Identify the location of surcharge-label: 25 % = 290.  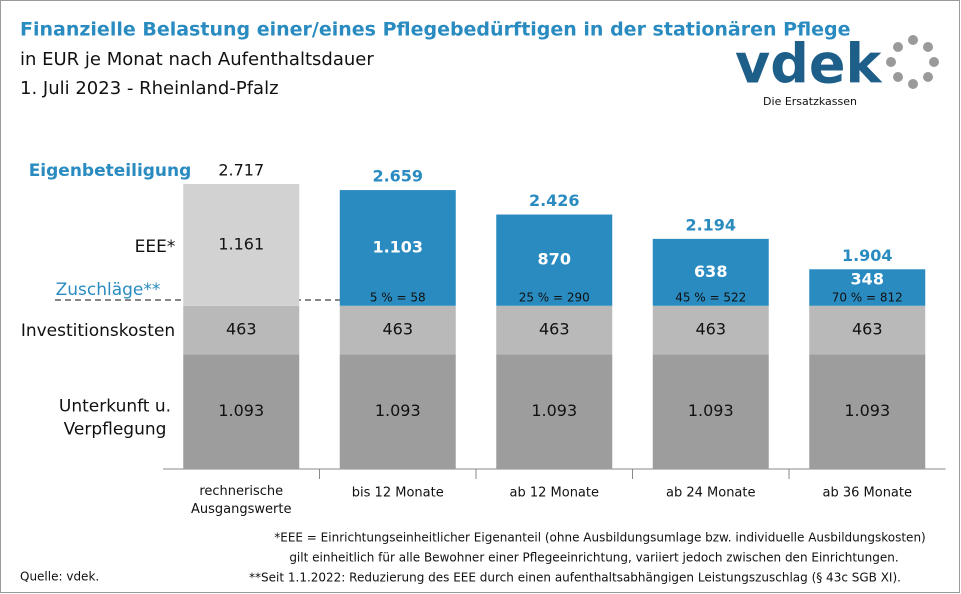
(554, 297).